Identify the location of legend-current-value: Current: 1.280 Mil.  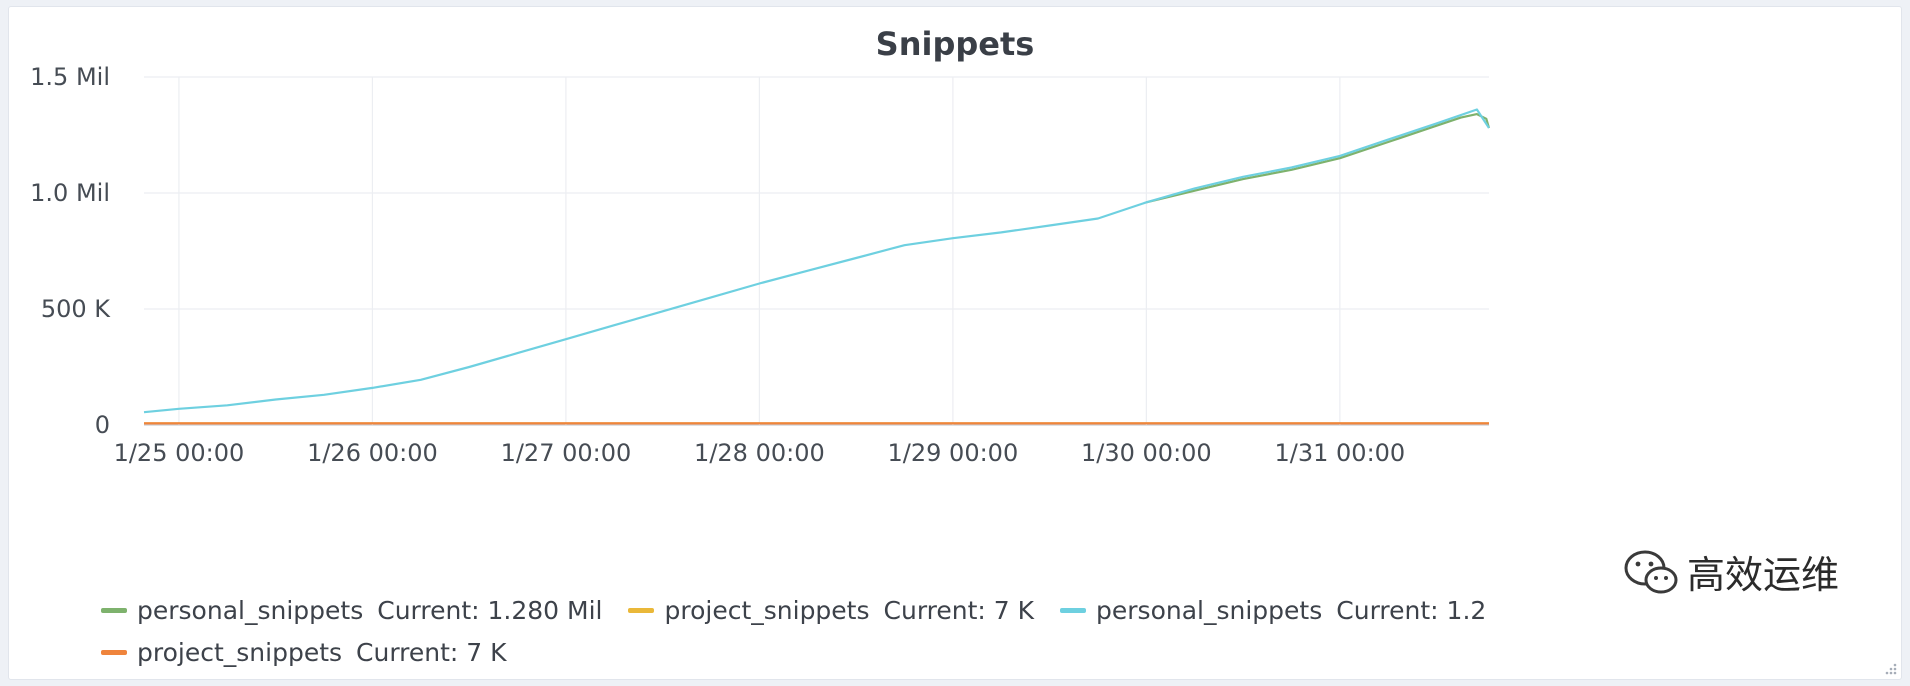
(490, 610).